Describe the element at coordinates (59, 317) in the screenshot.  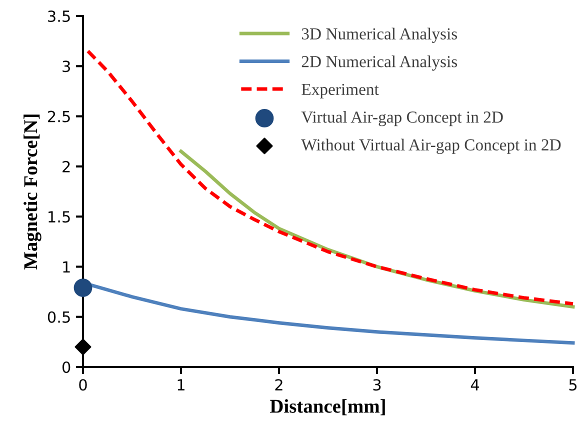
I see `y-tick-label: 0.5` at that location.